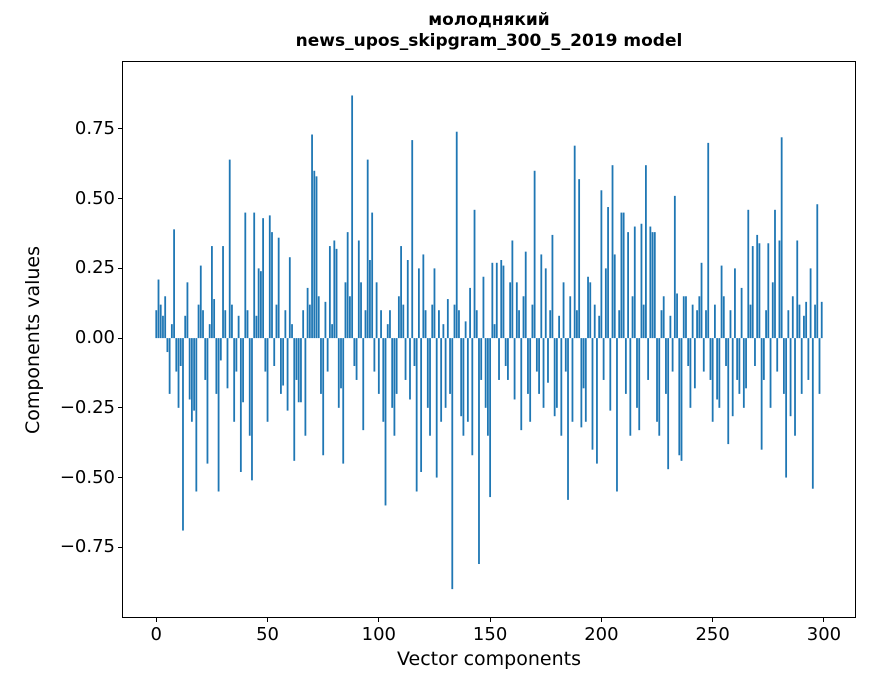  I want to click on y-tick-label: −0.75, so click(87, 547).